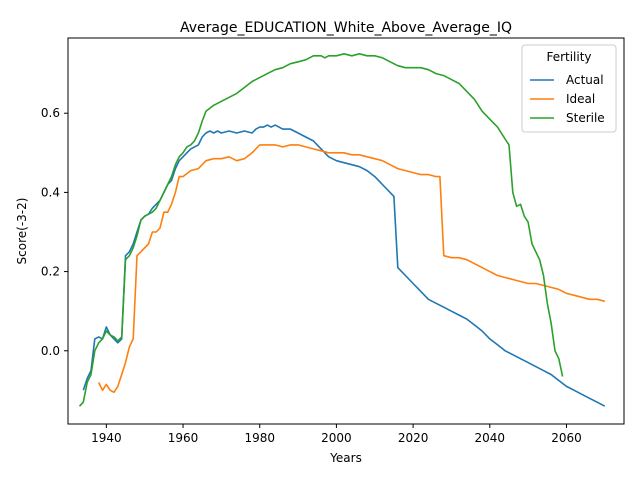 The width and height of the screenshot is (640, 484). Describe the element at coordinates (566, 438) in the screenshot. I see `x-tick-label: 2060` at that location.